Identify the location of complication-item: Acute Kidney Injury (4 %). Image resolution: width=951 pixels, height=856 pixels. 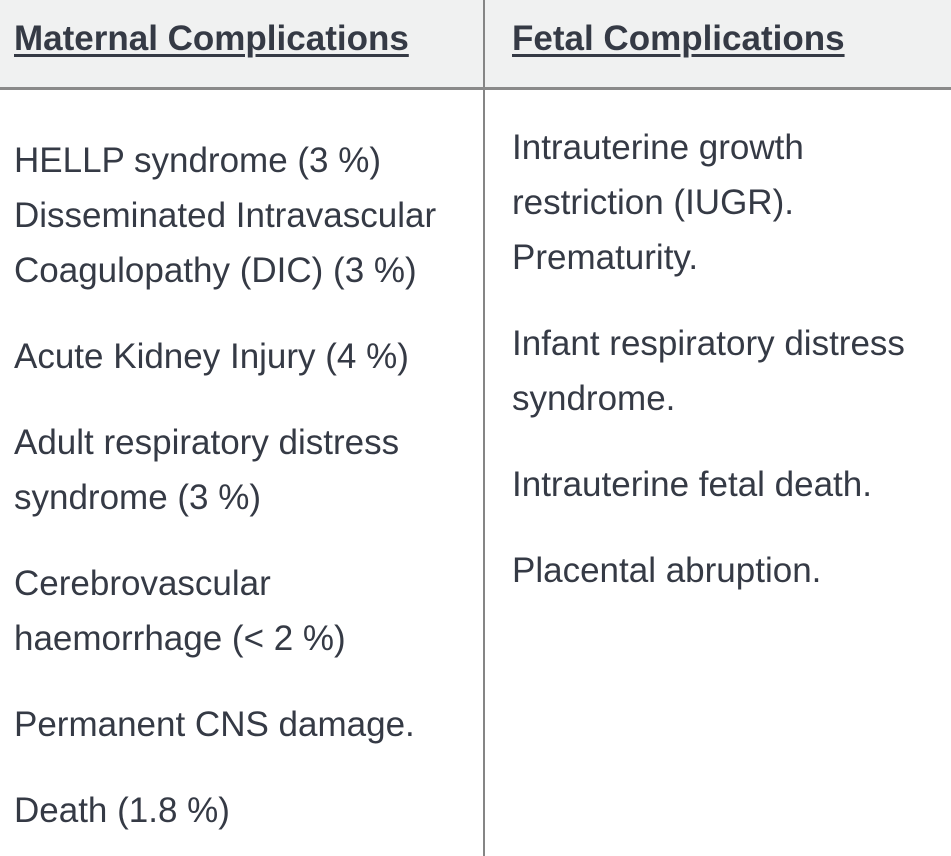
(211, 356).